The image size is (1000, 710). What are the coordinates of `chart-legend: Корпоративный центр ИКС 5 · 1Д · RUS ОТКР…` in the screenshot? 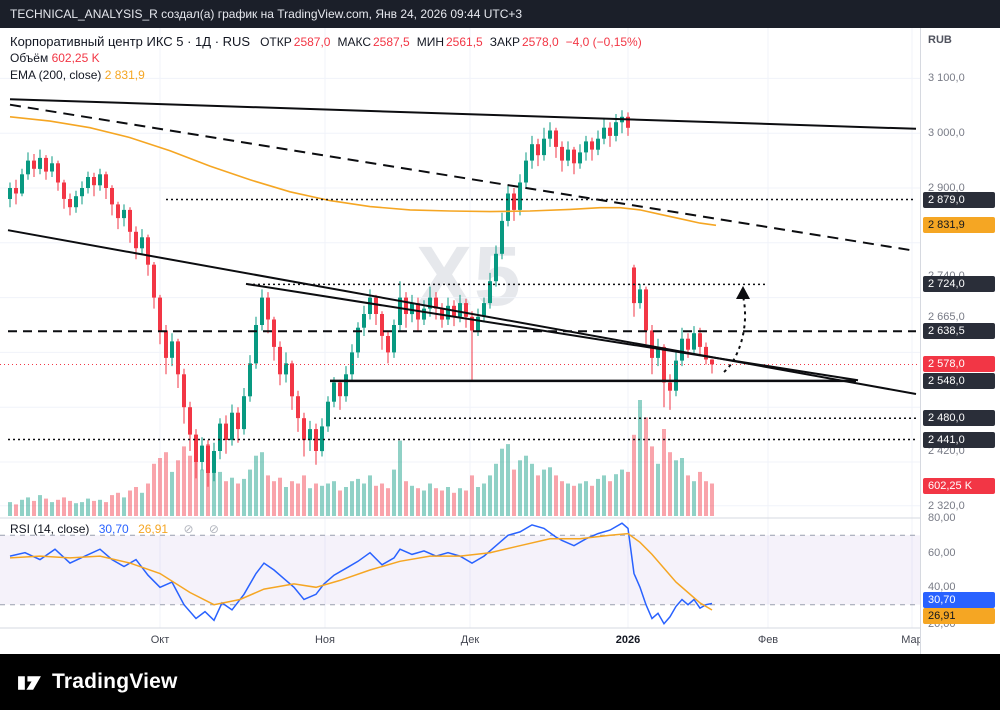 It's located at (326, 58).